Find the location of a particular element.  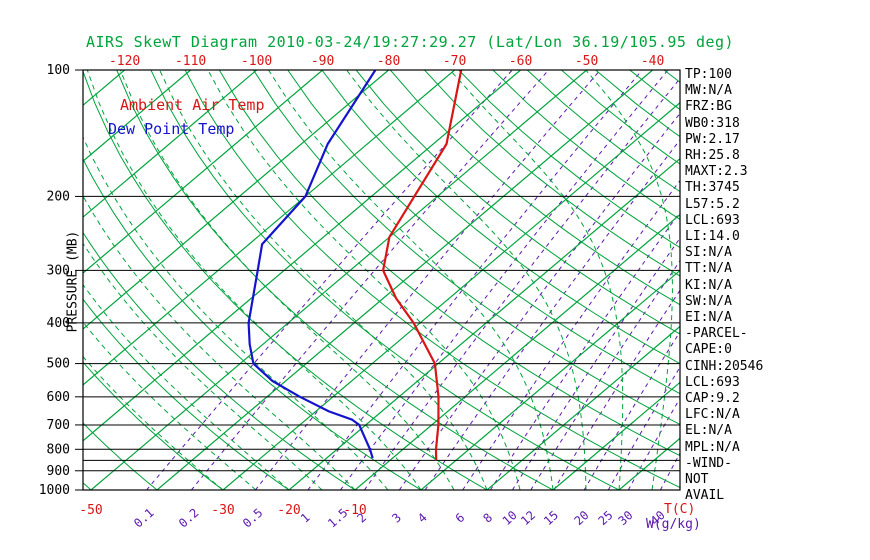

dewpoint-profile-line is located at coordinates (312, 264).